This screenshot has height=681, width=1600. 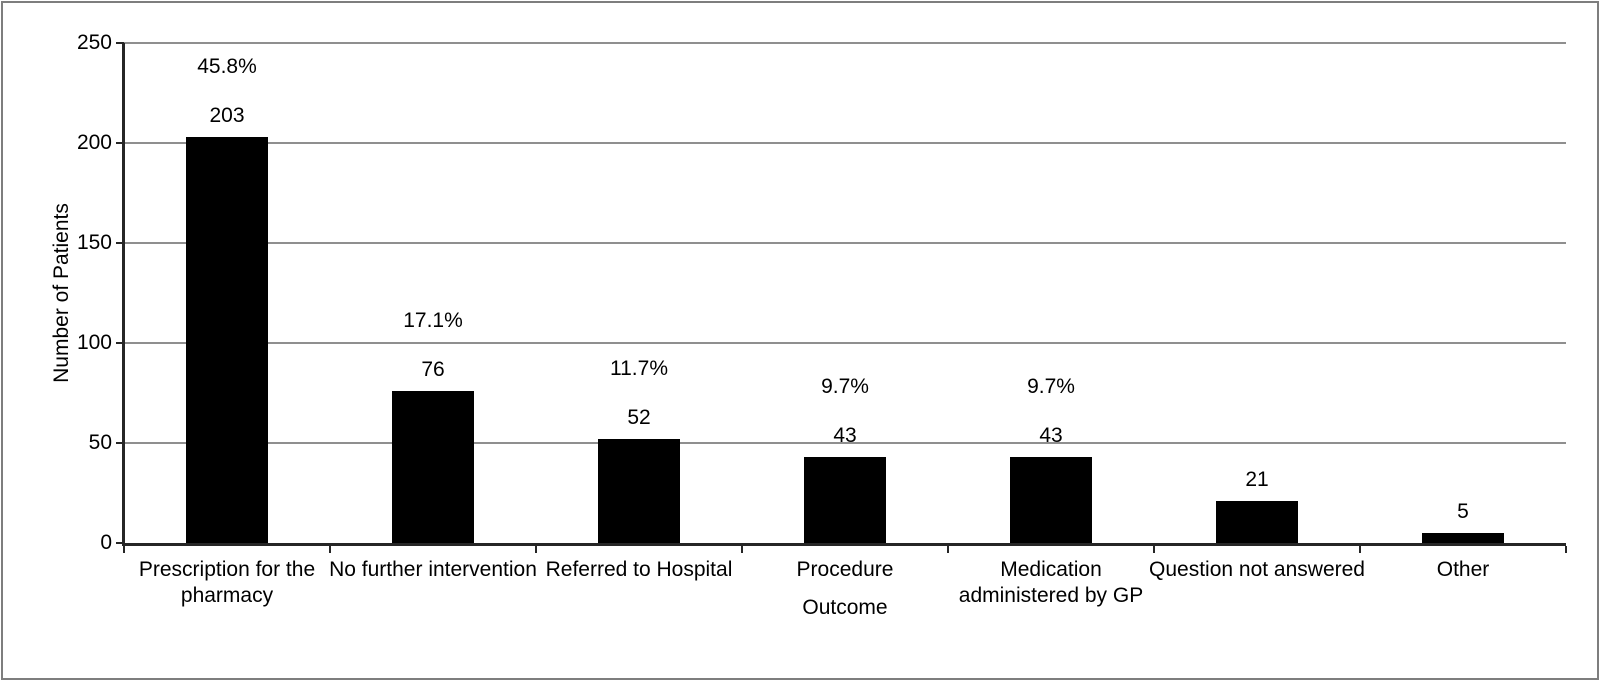 What do you see at coordinates (94, 342) in the screenshot?
I see `y-tick-label: 100` at bounding box center [94, 342].